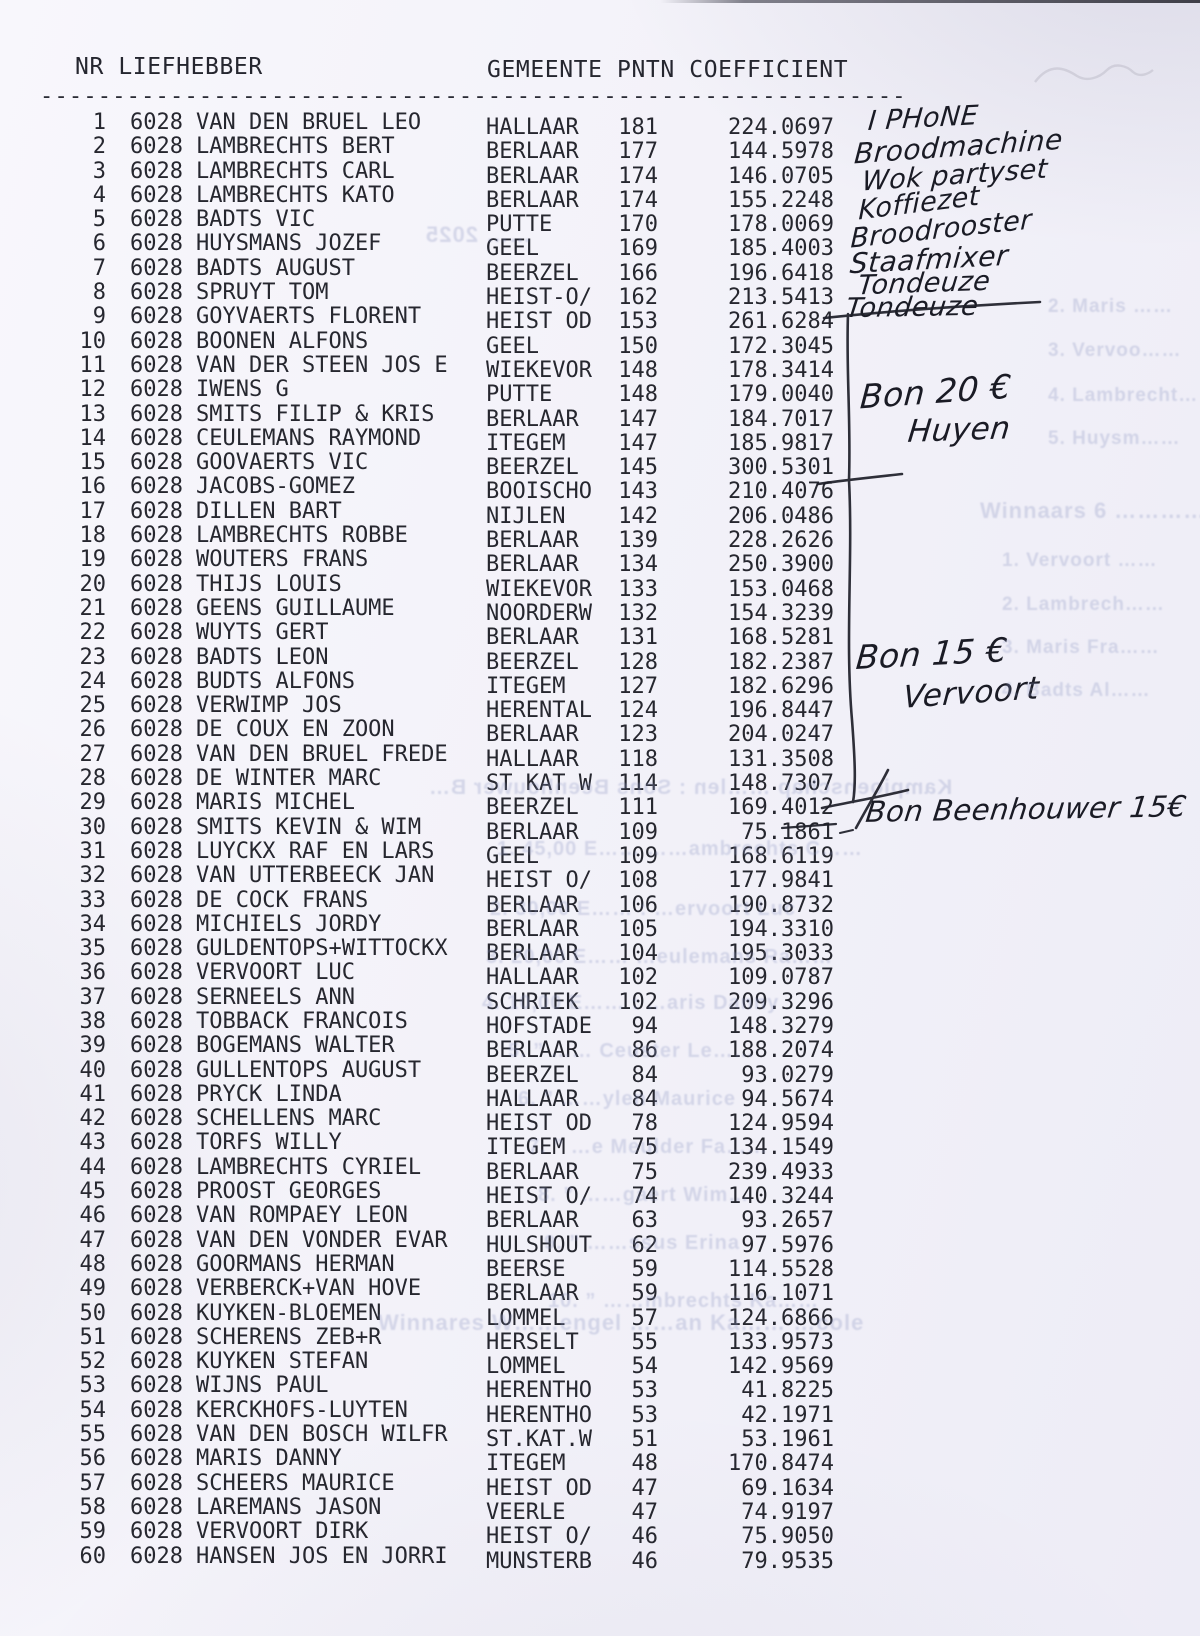 The height and width of the screenshot is (1636, 1200). What do you see at coordinates (275, 973) in the screenshot?
I see `fancier-name-cell: VERVOORT LUC` at bounding box center [275, 973].